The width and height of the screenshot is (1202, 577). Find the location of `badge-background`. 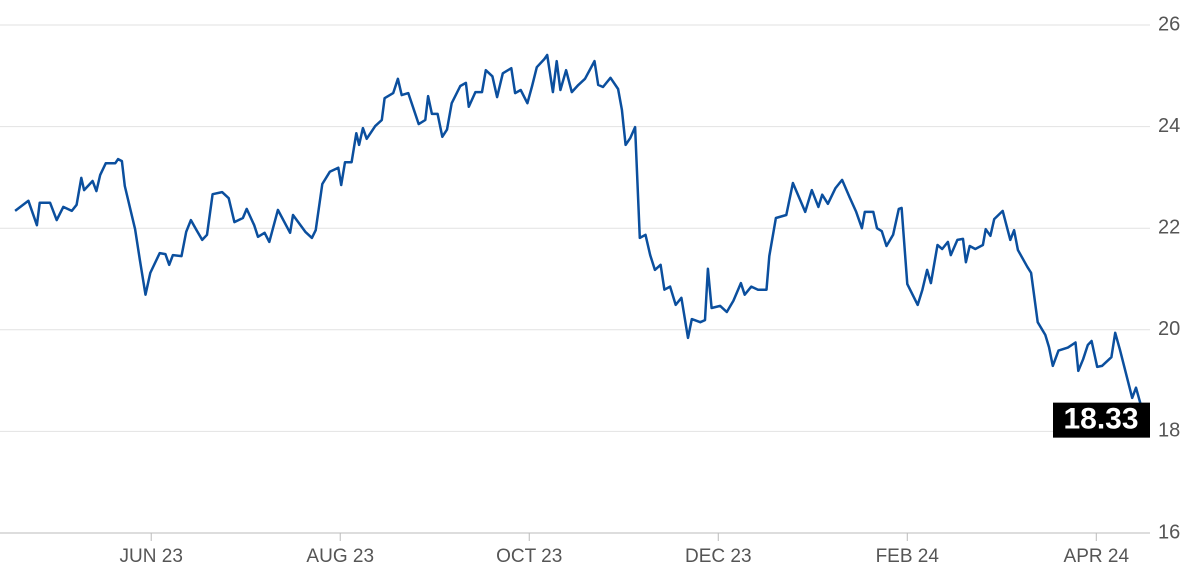

badge-background is located at coordinates (1101, 420).